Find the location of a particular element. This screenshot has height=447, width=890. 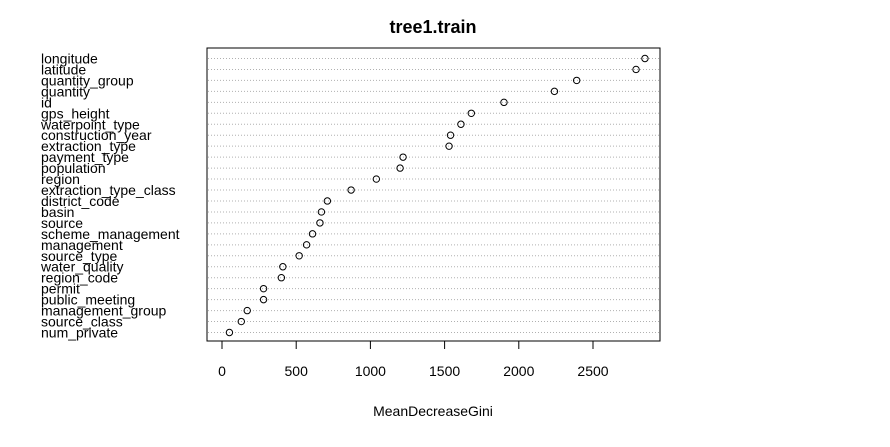

variable-label: quantity_group is located at coordinates (87, 80).